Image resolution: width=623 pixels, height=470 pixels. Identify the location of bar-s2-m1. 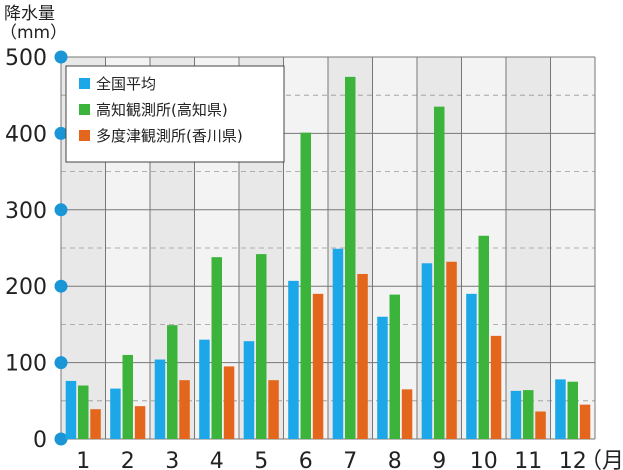
(83, 412).